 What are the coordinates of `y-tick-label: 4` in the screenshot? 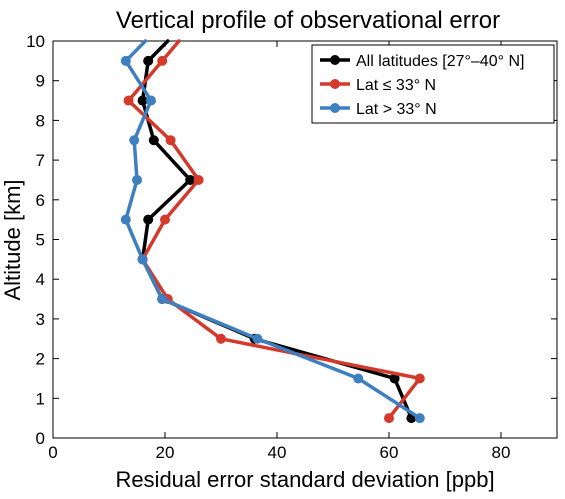 It's located at (40, 279).